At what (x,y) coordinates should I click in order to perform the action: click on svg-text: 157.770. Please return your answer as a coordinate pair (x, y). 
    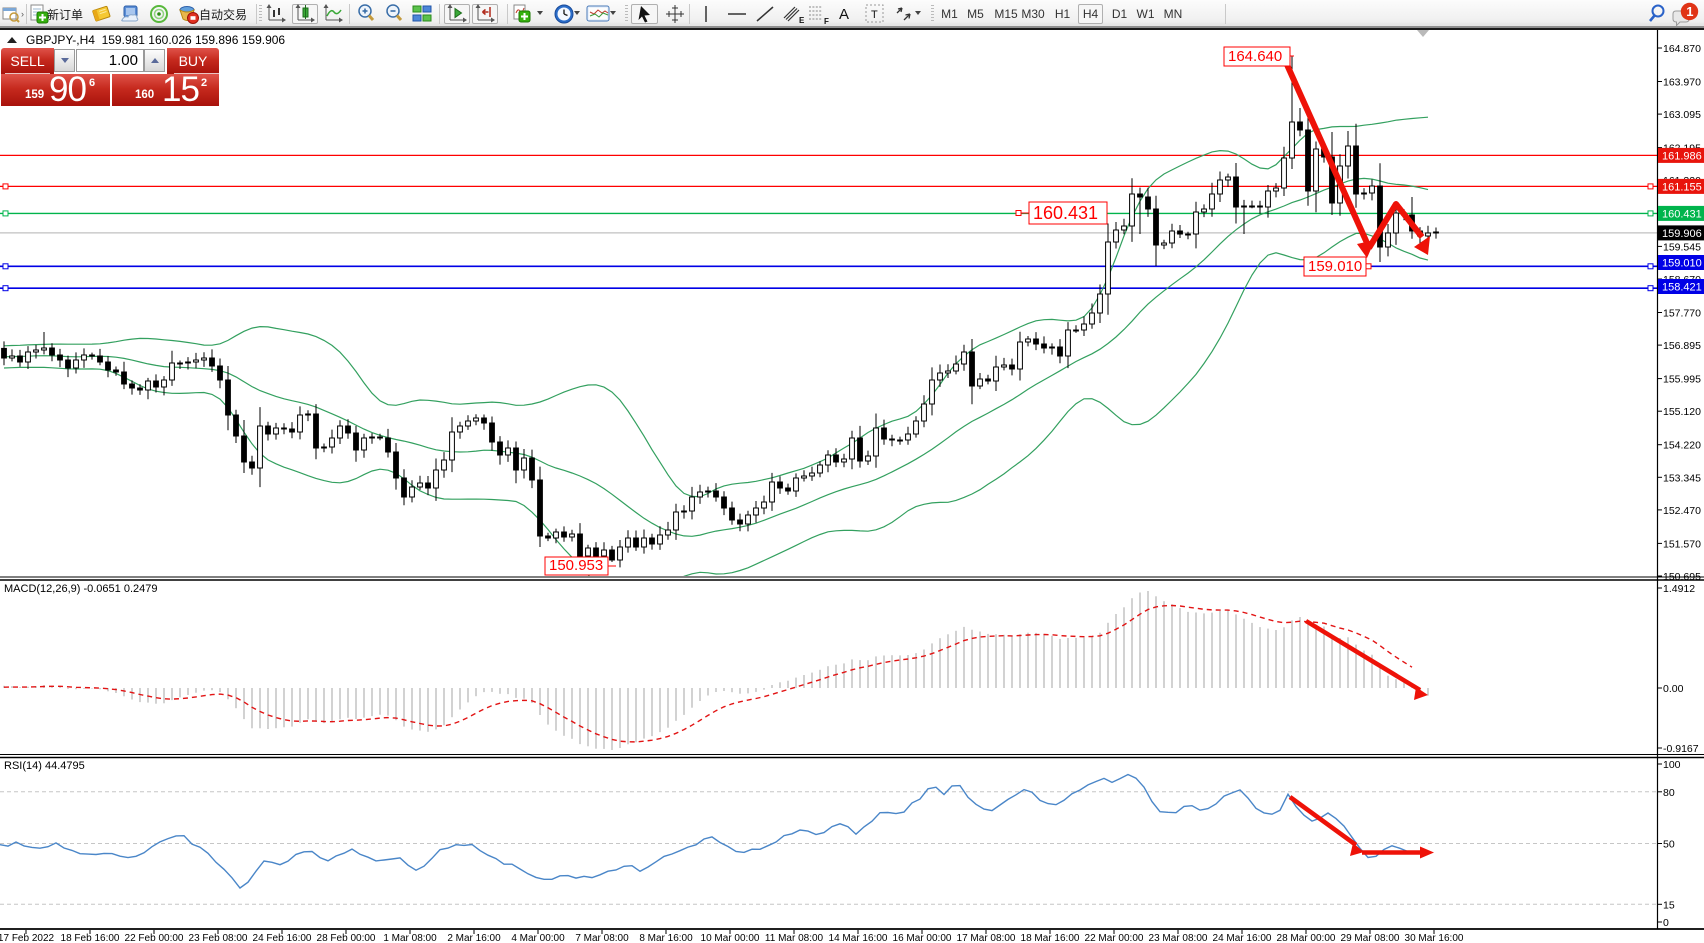
    Looking at the image, I should click on (1682, 314).